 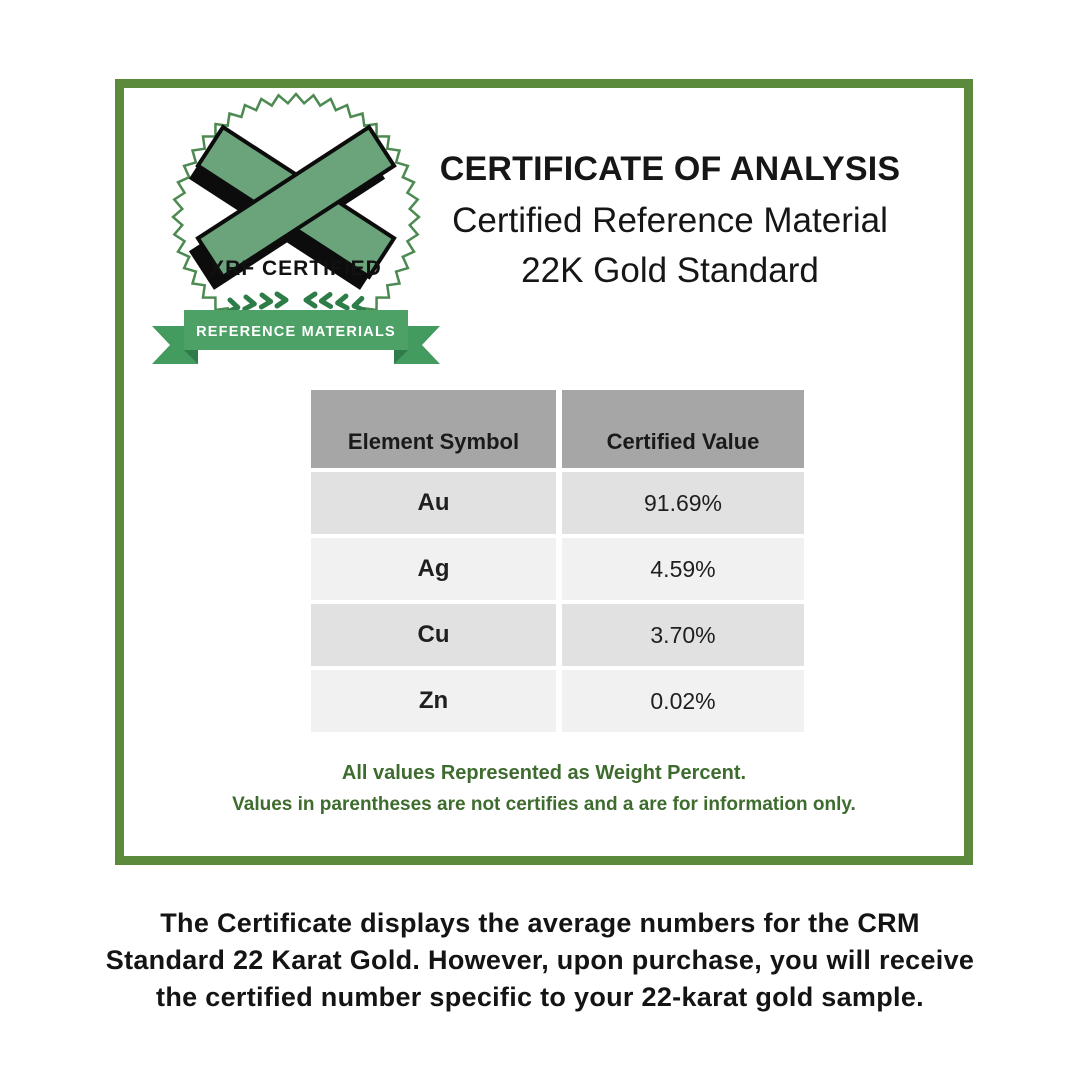 I want to click on column-header-element-symbol: Element Symbol, so click(x=433, y=429).